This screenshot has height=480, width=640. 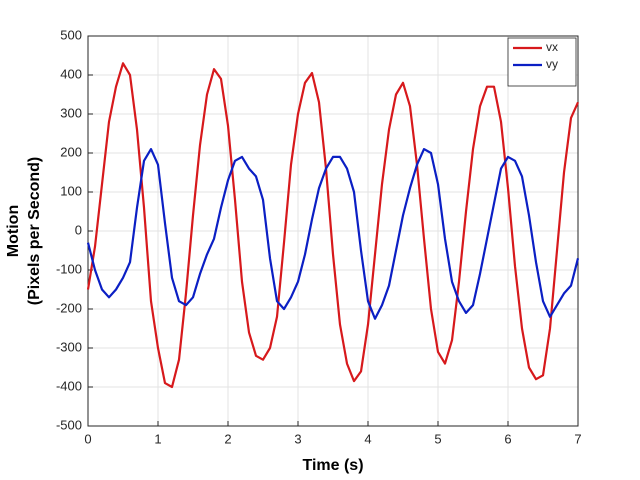 I want to click on legend: vx vy, so click(x=542, y=62).